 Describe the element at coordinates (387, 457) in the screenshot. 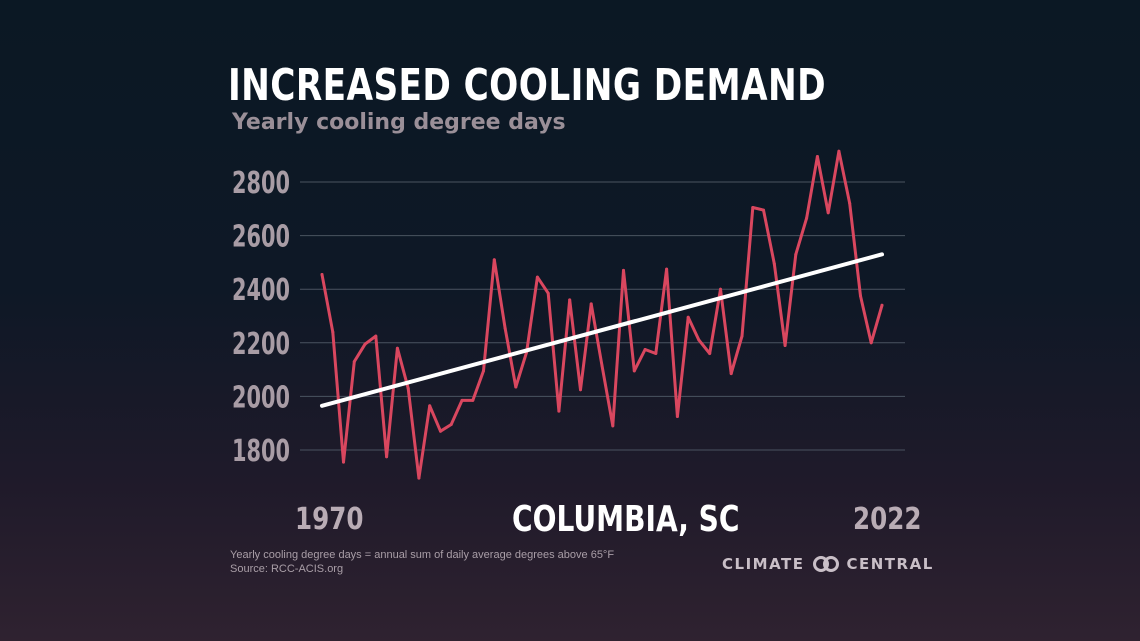

I see `data-point-1976` at that location.